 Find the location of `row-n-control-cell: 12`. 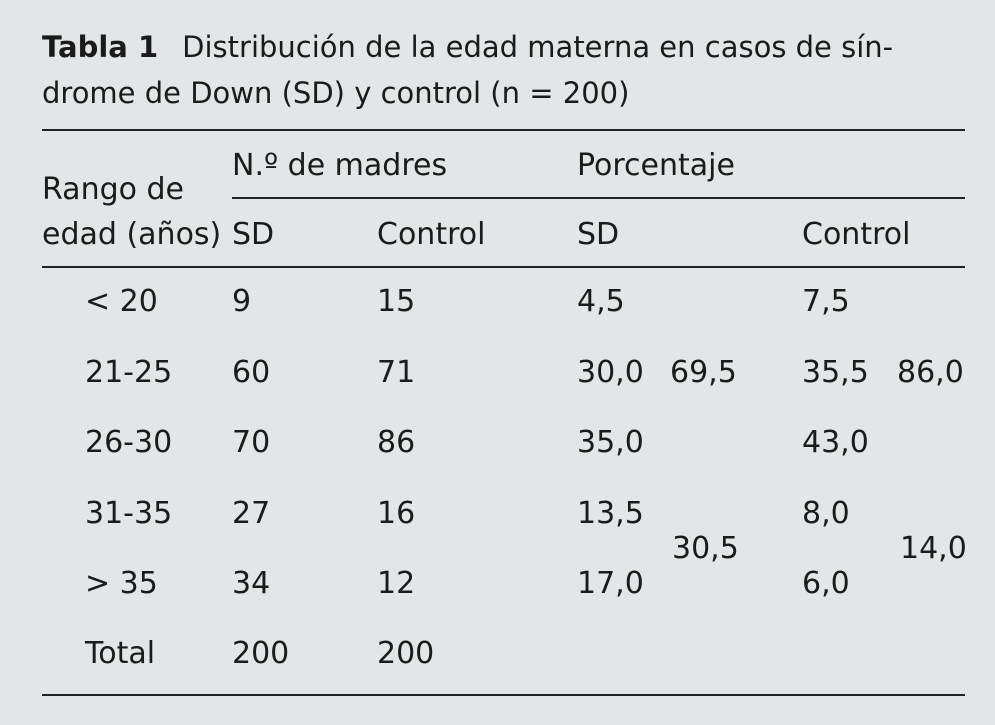

row-n-control-cell: 12 is located at coordinates (396, 583).